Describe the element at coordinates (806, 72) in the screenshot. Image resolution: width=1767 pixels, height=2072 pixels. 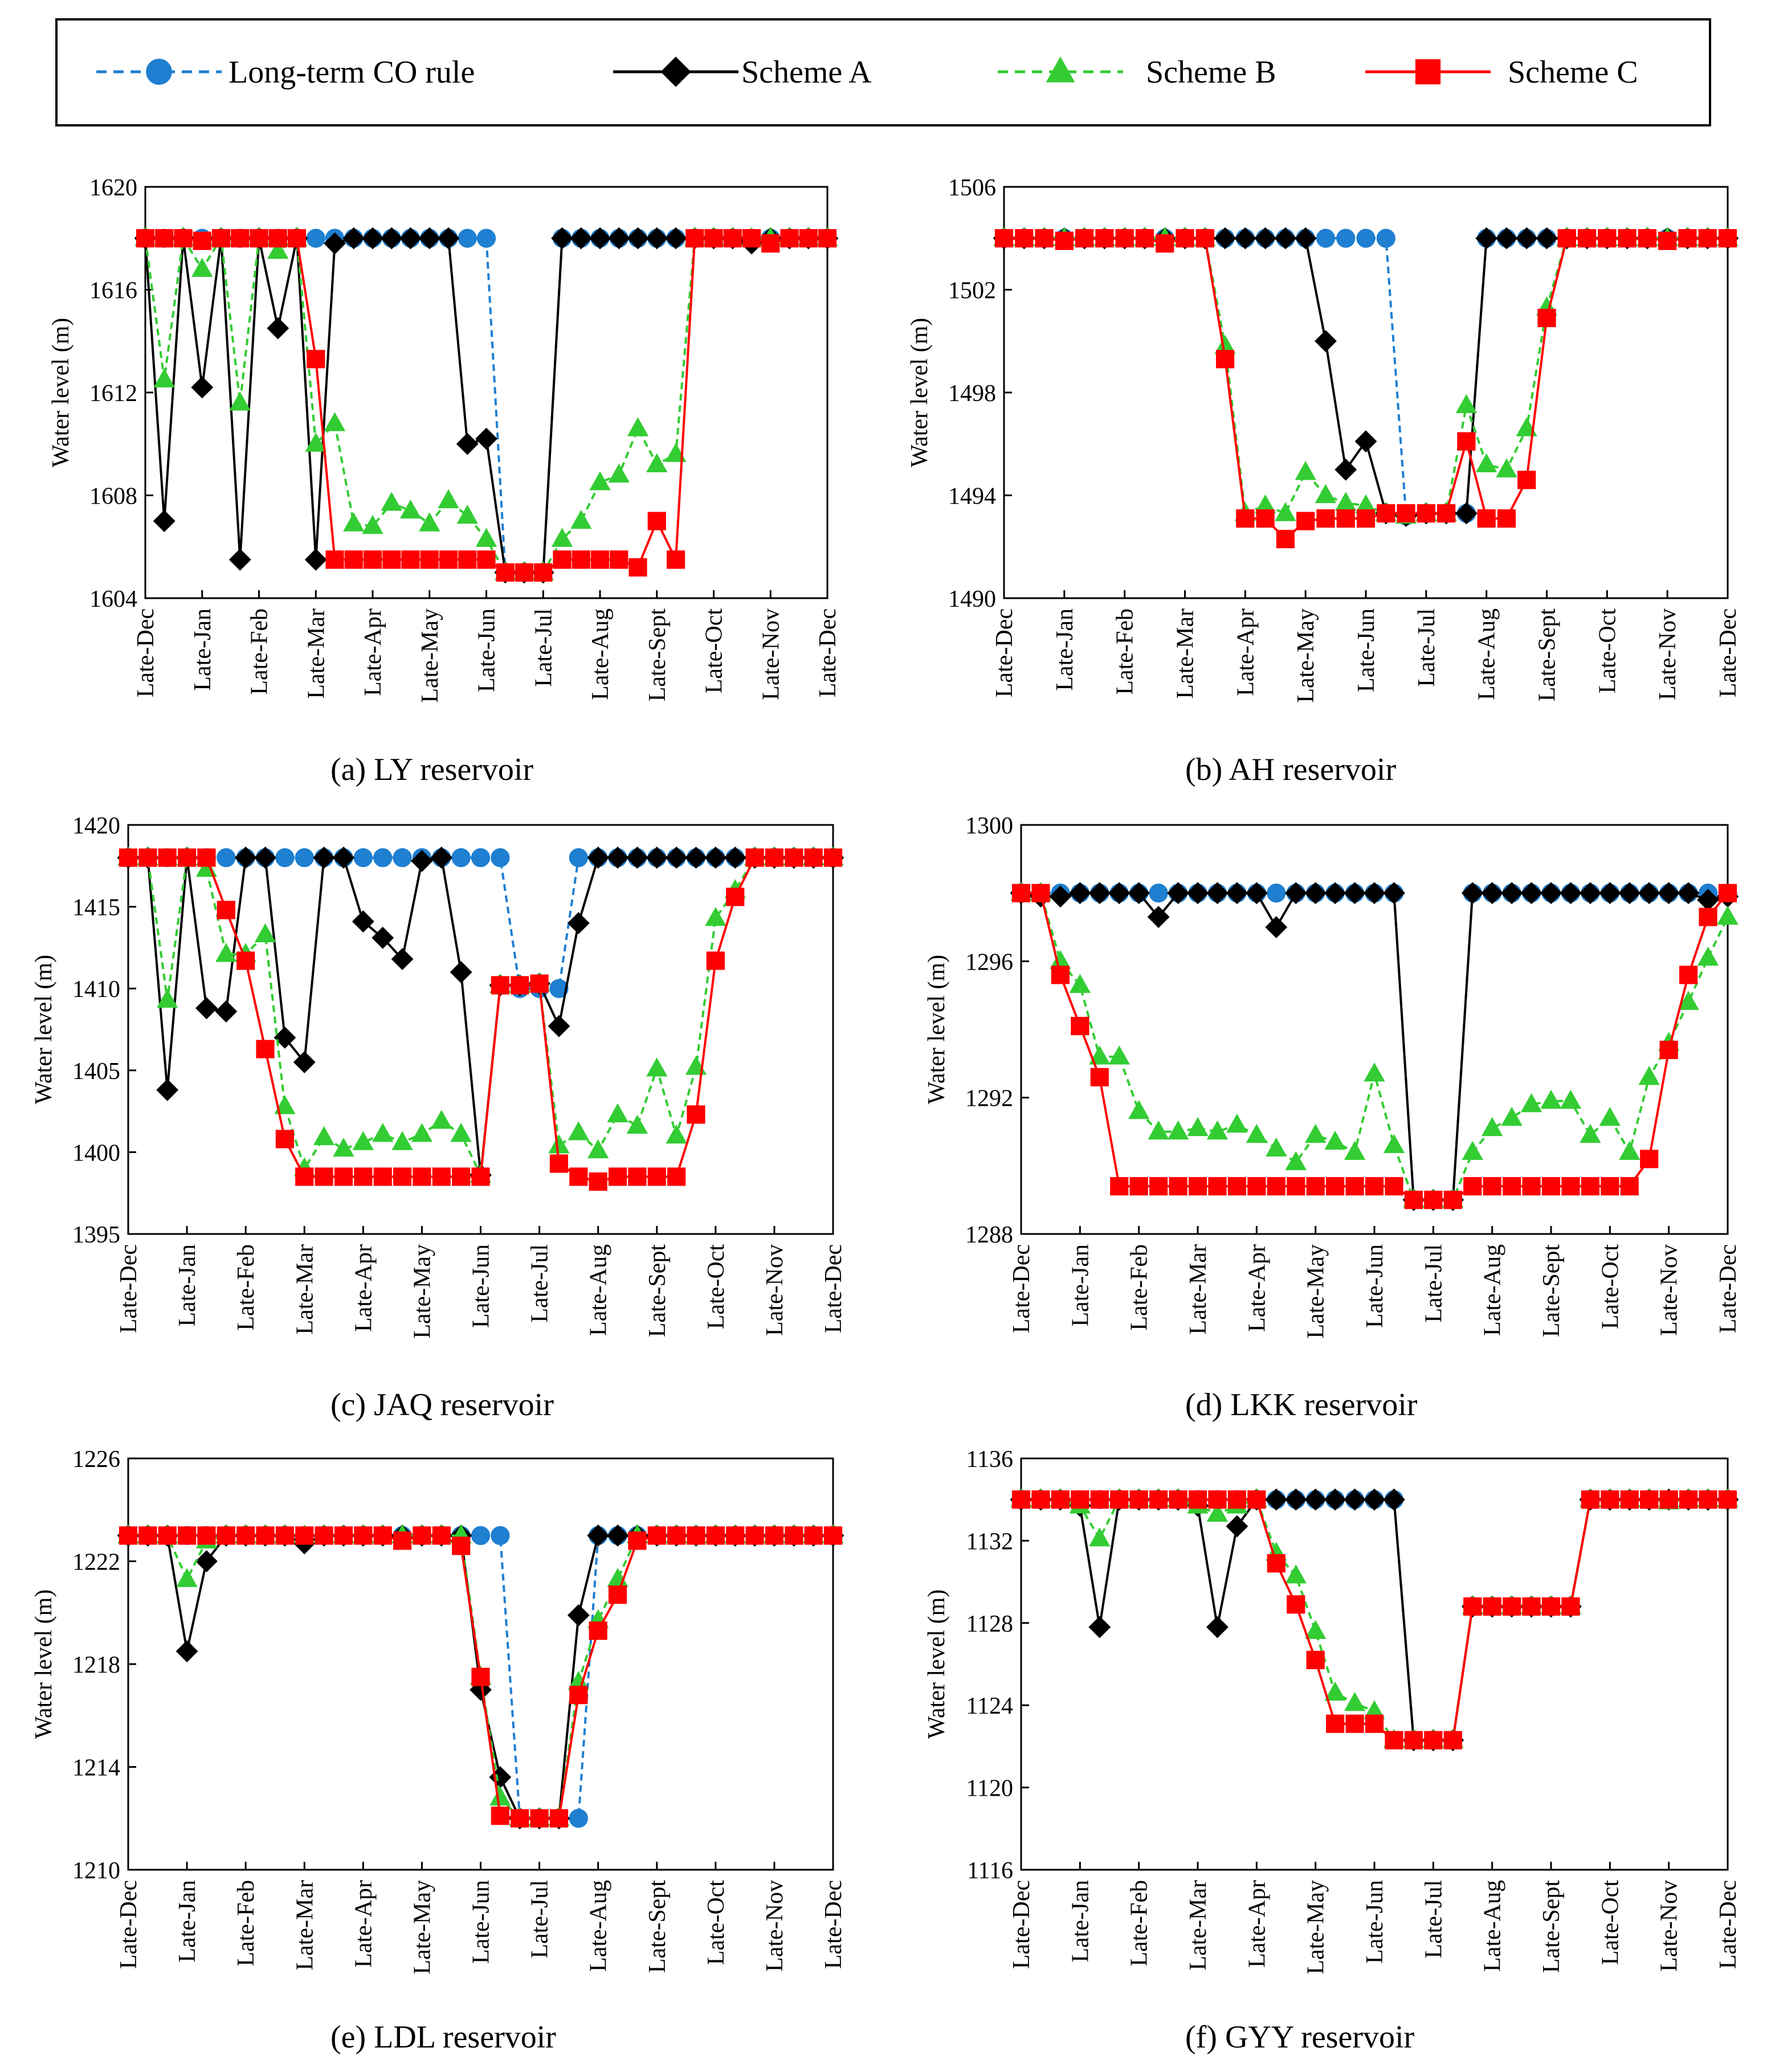
I see `legend-label-scheme-a: Scheme A` at that location.